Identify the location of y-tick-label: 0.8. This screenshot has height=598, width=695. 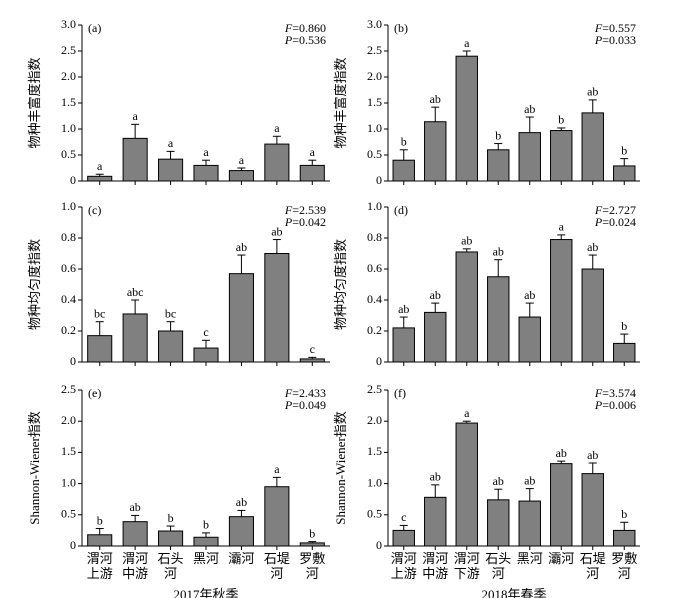
(374, 237).